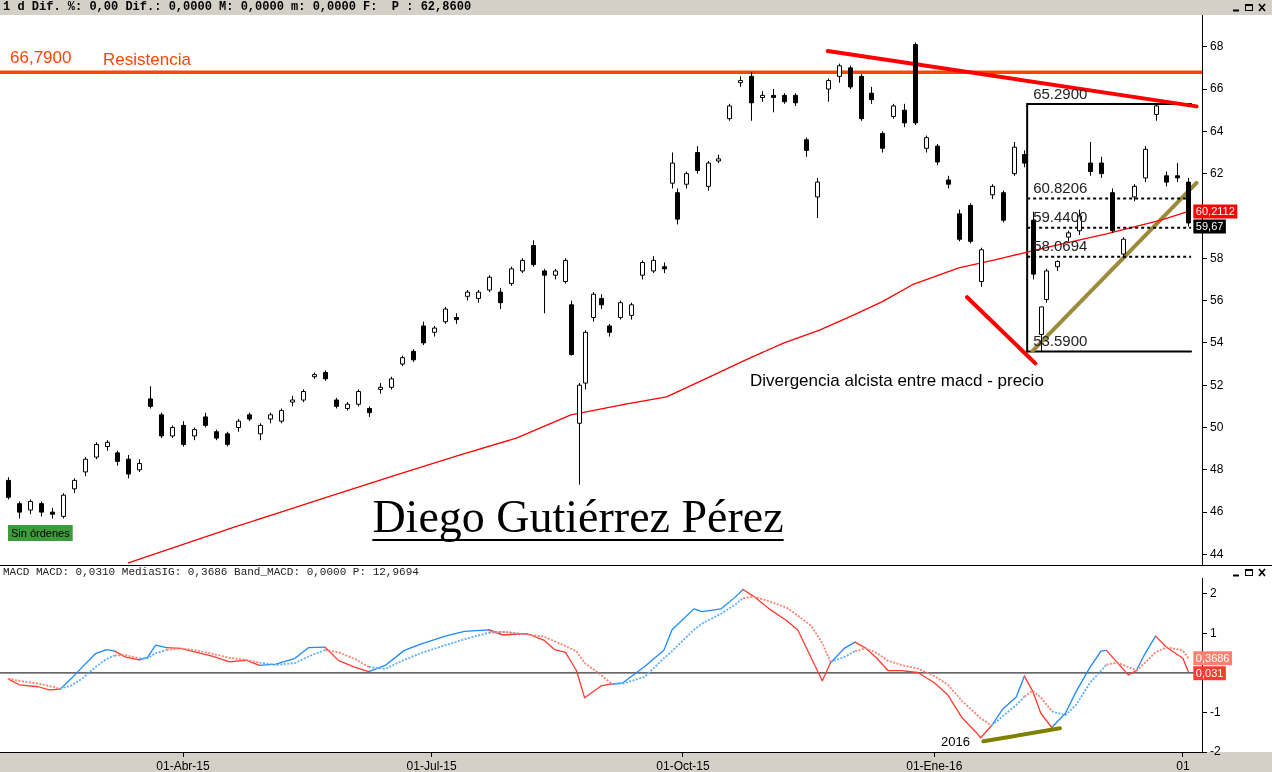 The height and width of the screenshot is (772, 1272). What do you see at coordinates (41, 57) in the screenshot?
I see `ref-line-label: 66,7900` at bounding box center [41, 57].